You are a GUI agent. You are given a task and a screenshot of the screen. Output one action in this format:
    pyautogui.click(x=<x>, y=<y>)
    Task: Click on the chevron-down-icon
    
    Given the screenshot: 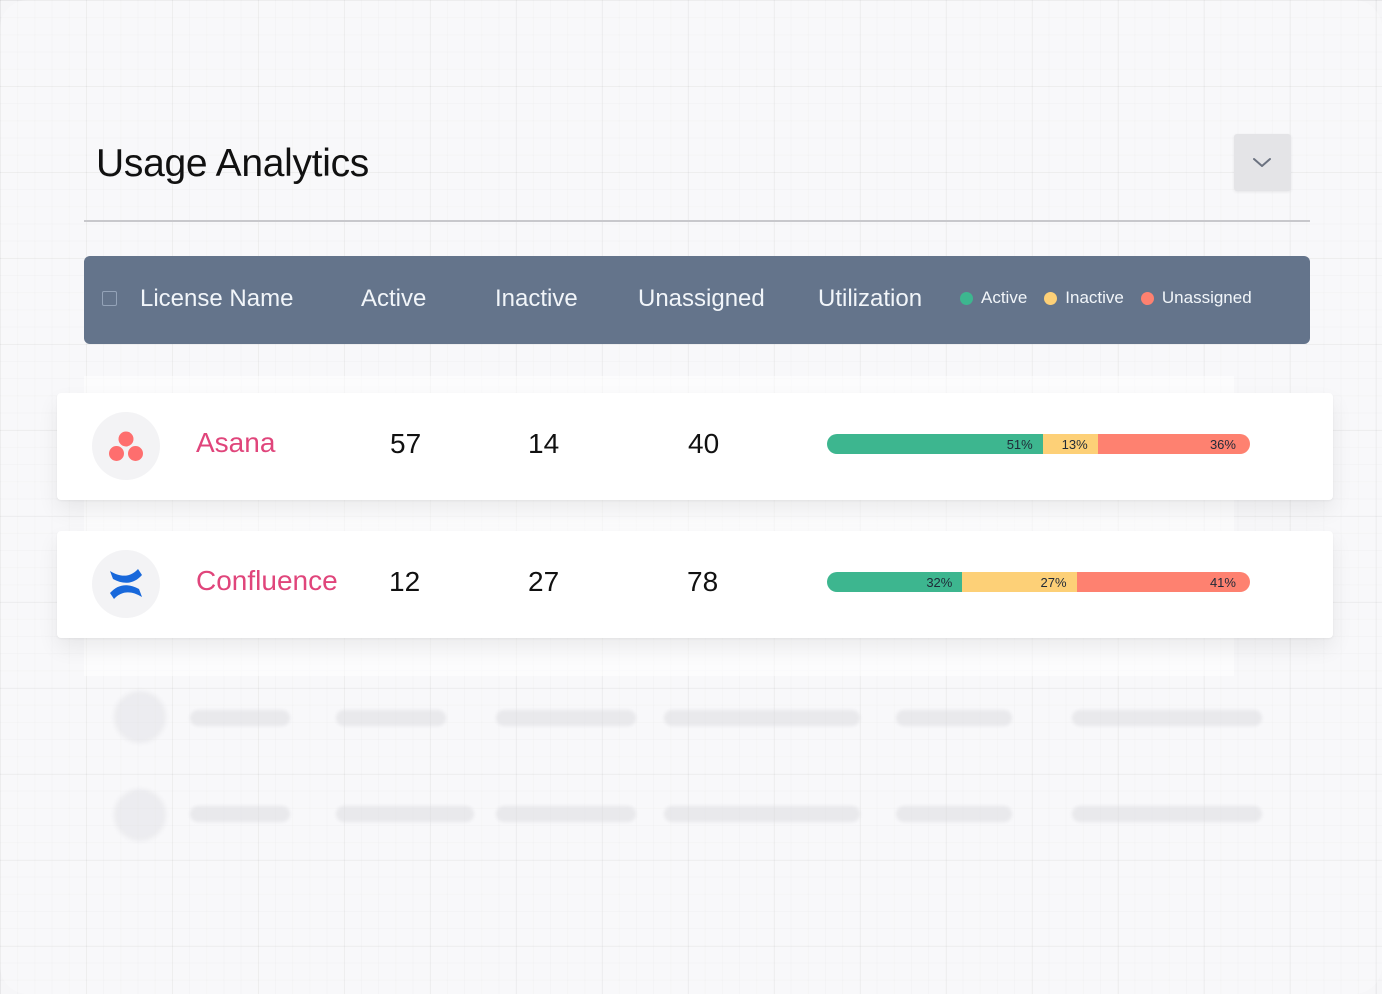 What is the action you would take?
    pyautogui.click(x=1262, y=162)
    